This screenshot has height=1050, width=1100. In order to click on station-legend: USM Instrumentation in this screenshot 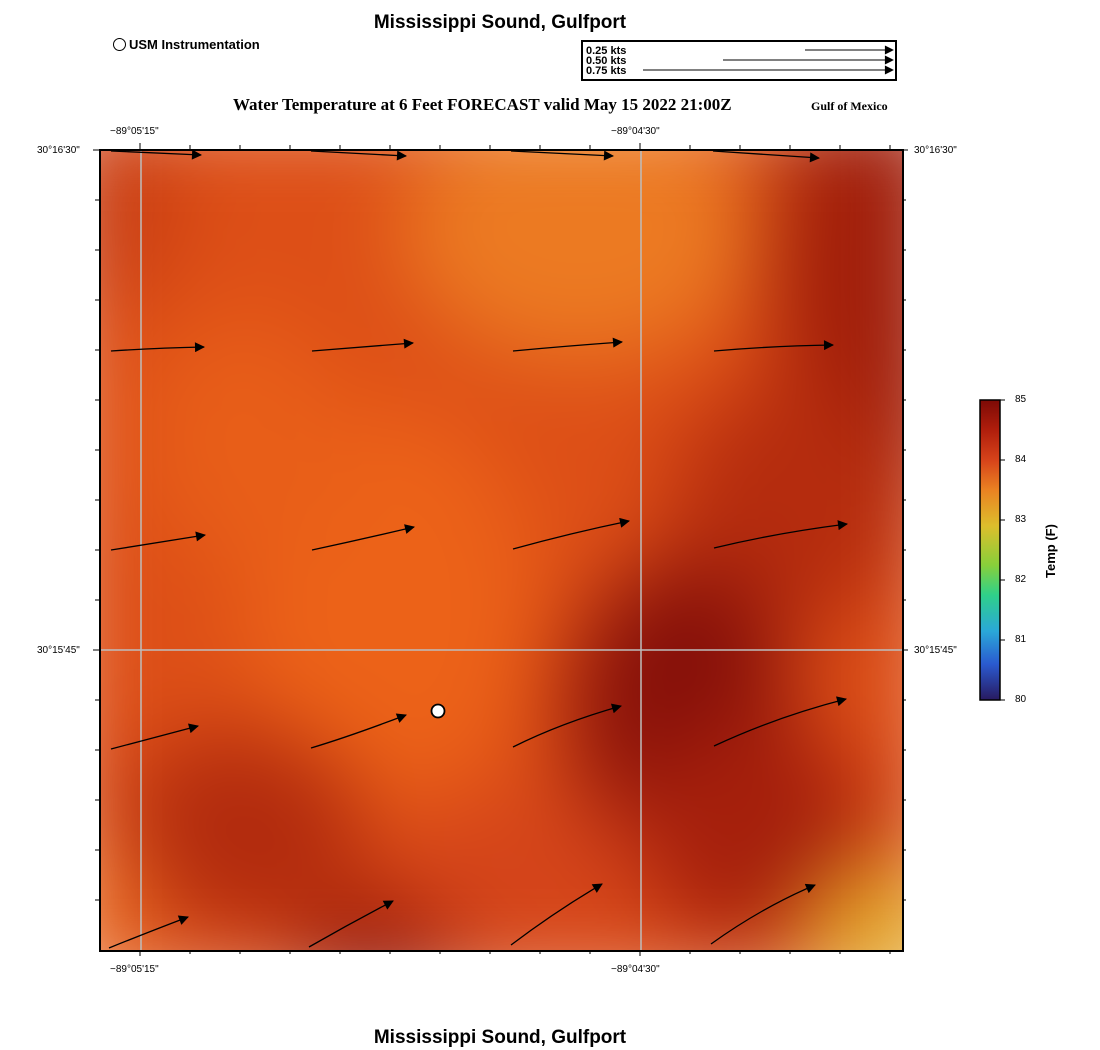, I will do `click(186, 44)`.